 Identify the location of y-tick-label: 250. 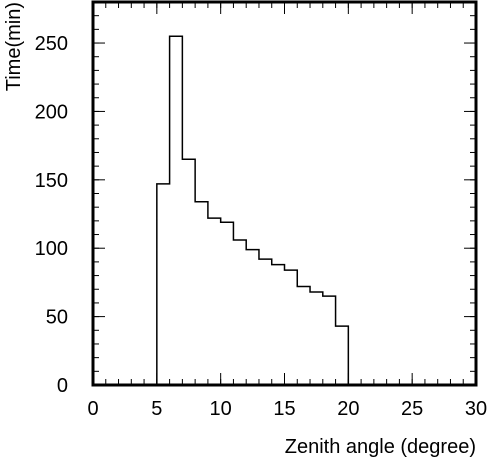
(51, 44).